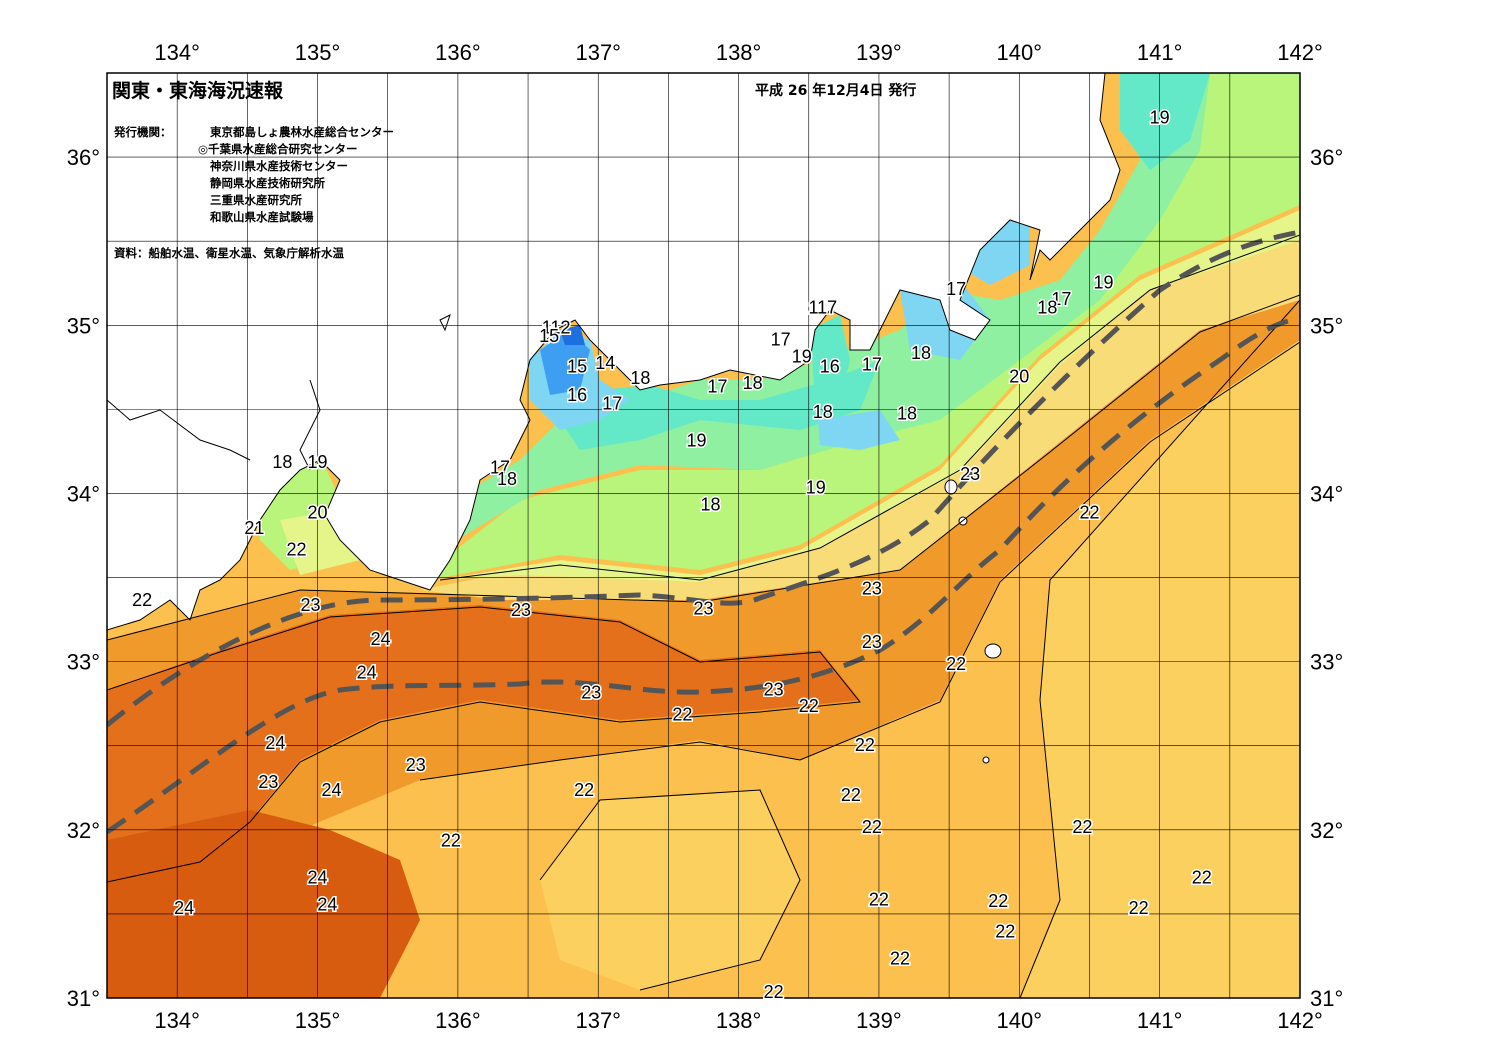 The width and height of the screenshot is (1503, 1064). Describe the element at coordinates (177, 1020) in the screenshot. I see `lon-tick-label-bottom: 134°` at that location.